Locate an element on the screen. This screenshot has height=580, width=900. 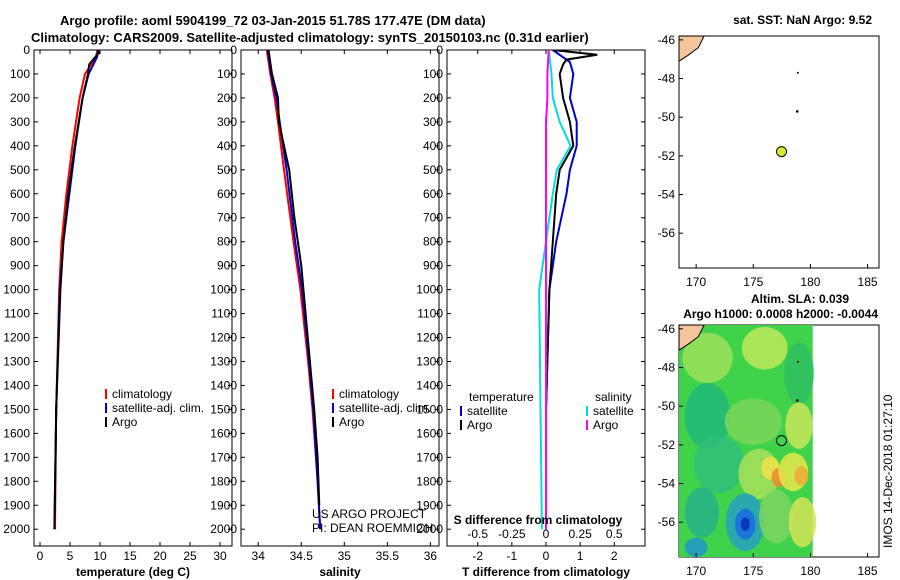
y-tick-label: 1900 is located at coordinates (16, 505).